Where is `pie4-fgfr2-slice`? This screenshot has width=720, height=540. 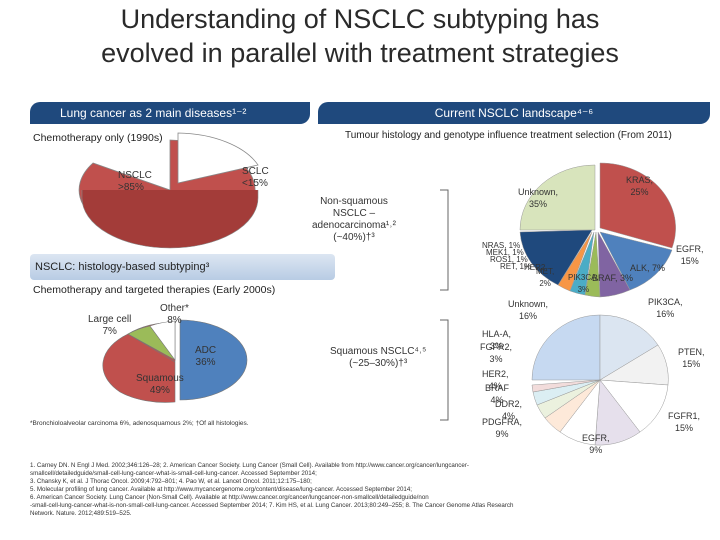
pie4-fgfr2-slice is located at coordinates (566, 386).